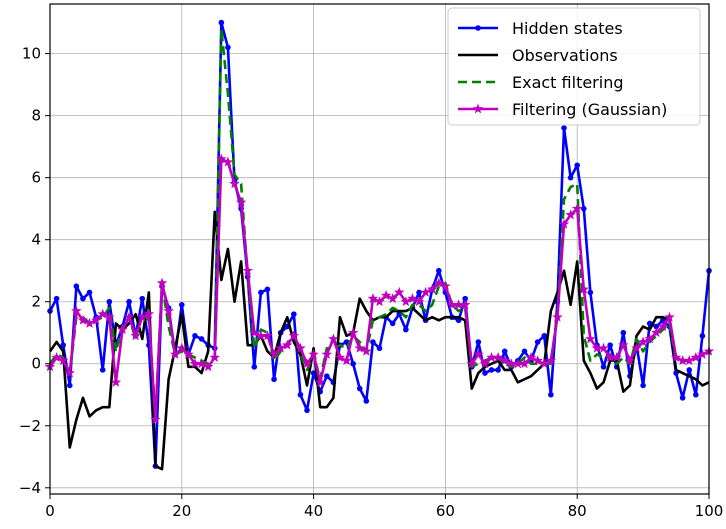 Image resolution: width=726 pixels, height=529 pixels. Describe the element at coordinates (478, 28) in the screenshot. I see `legend-marker` at that location.